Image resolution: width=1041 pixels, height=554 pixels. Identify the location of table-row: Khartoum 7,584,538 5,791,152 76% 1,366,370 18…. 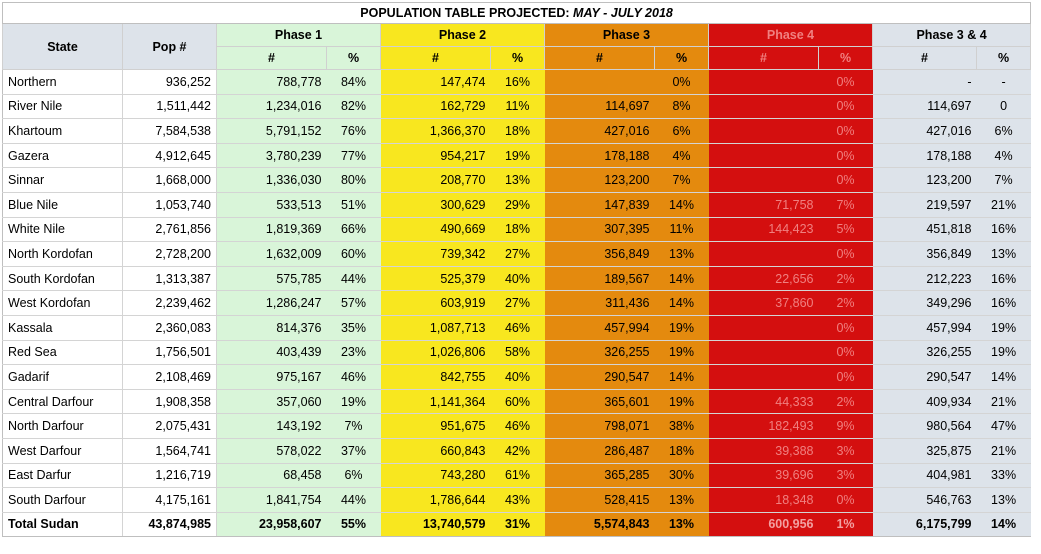
(516, 131).